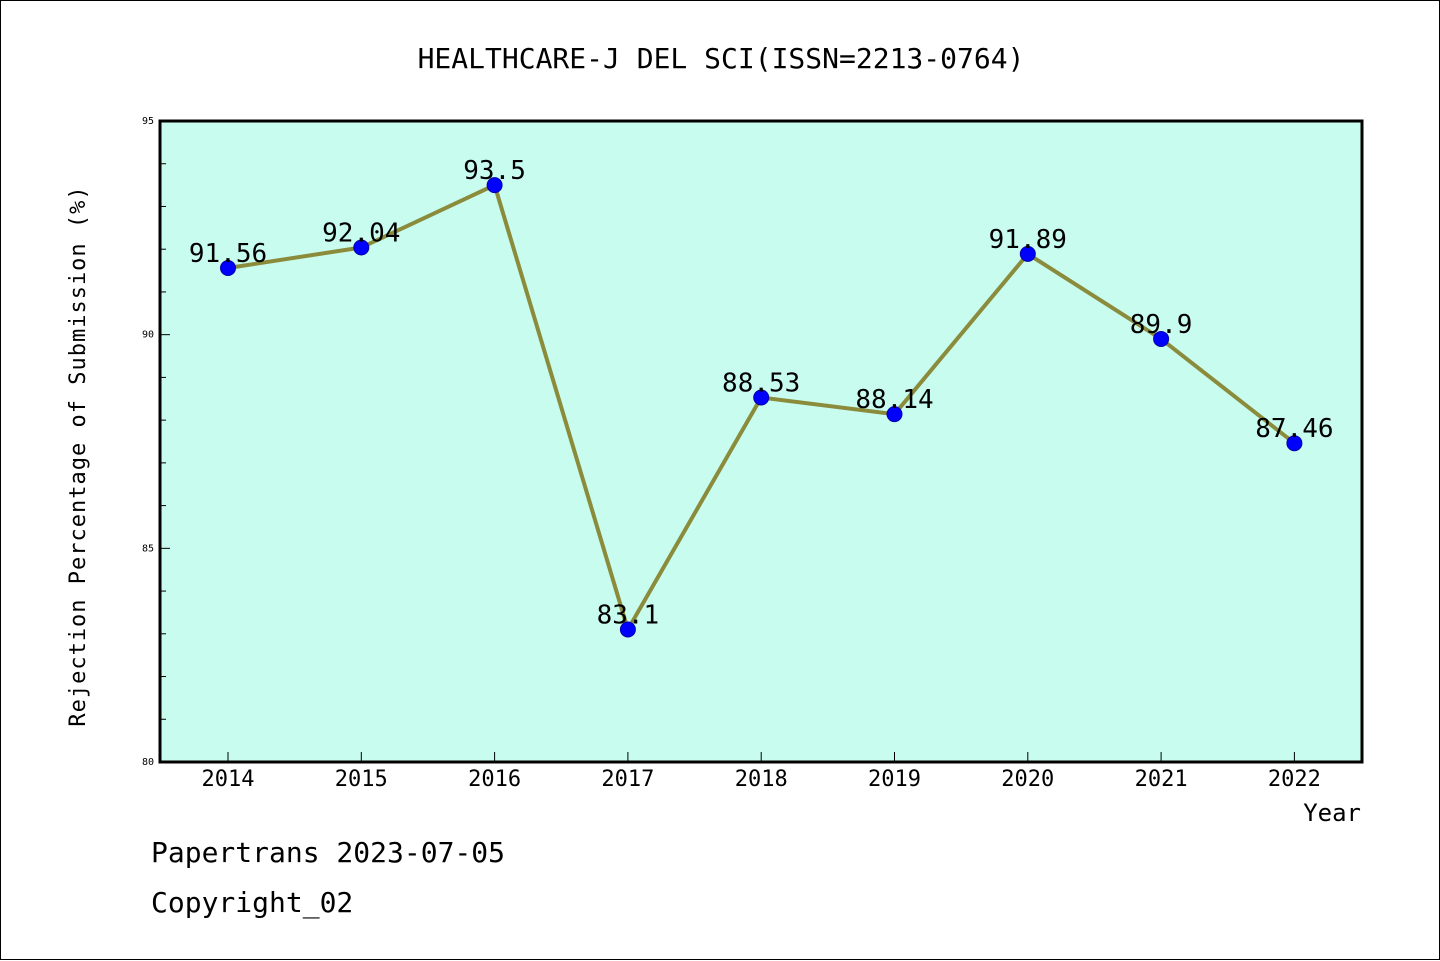 The width and height of the screenshot is (1440, 961). I want to click on x-tick-label: 2019, so click(894, 779).